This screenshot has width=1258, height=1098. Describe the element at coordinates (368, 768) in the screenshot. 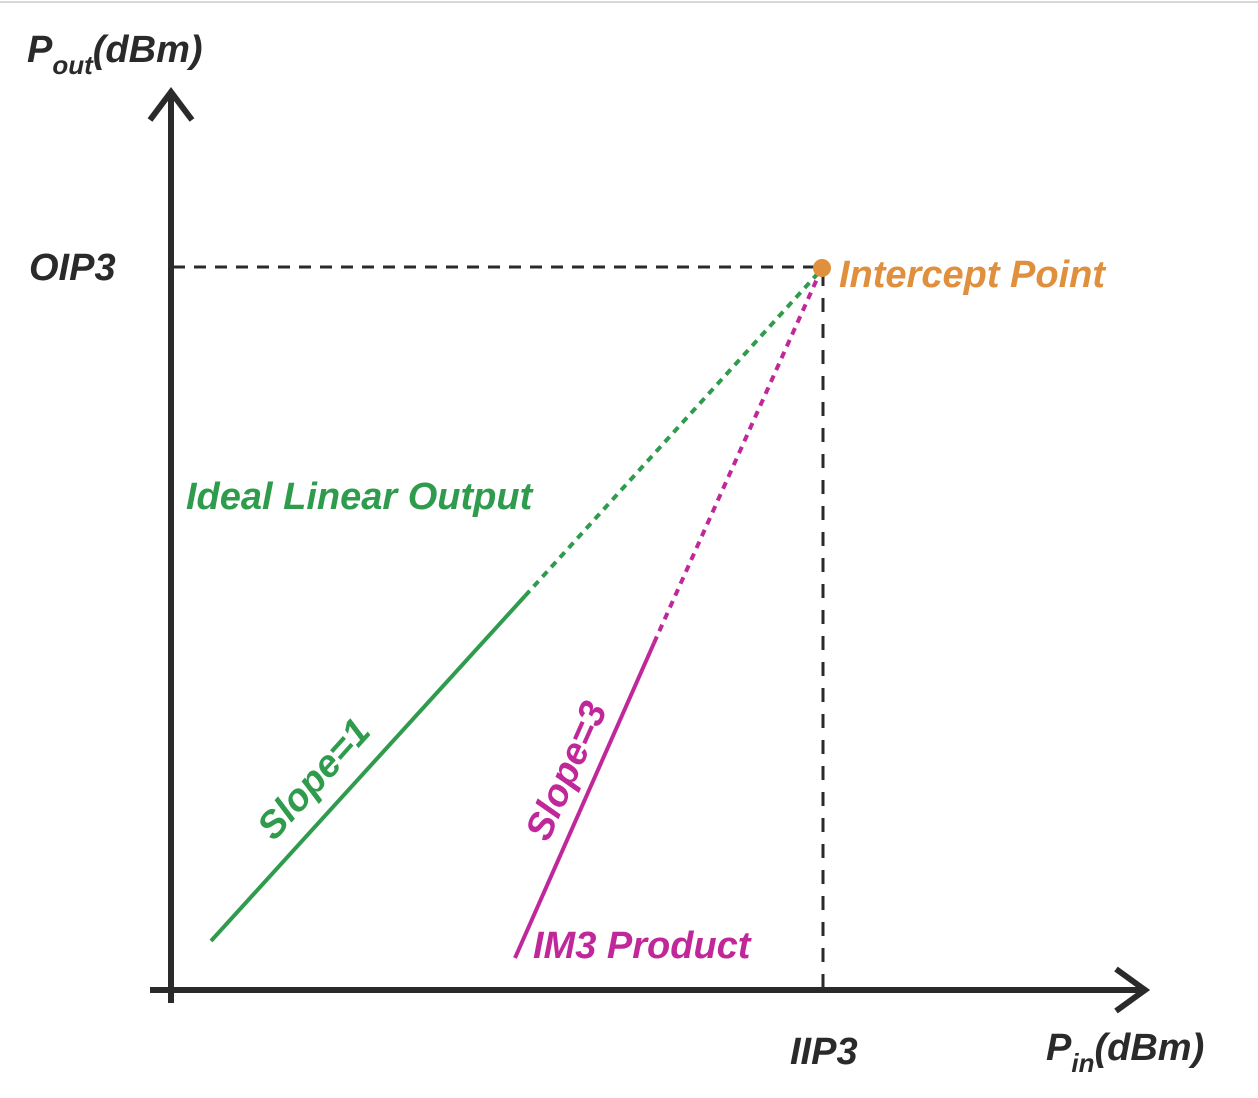

I see `ideal-linear-solid-segment` at that location.